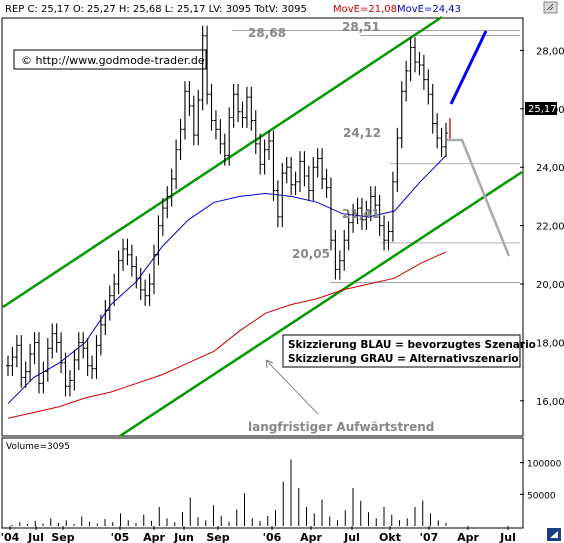 The height and width of the screenshot is (543, 564). I want to click on copyright-text: © http://www.godmode-trader.de, so click(113, 60).